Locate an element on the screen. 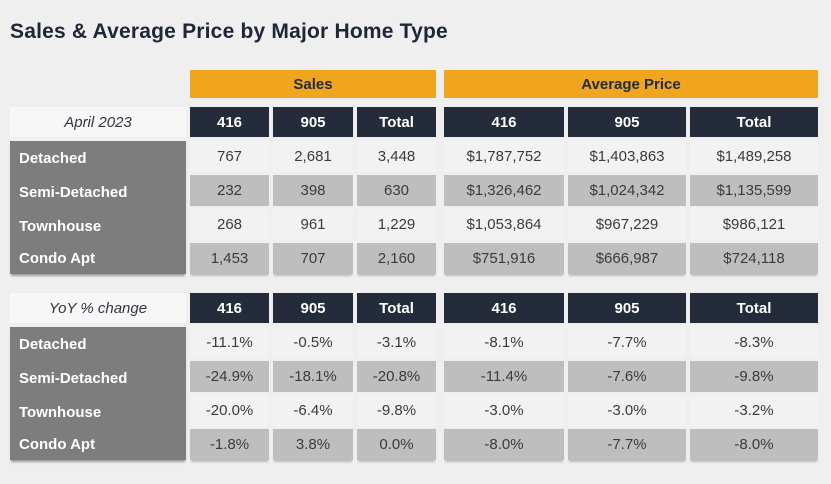  data-cell: -20.8% is located at coordinates (396, 376).